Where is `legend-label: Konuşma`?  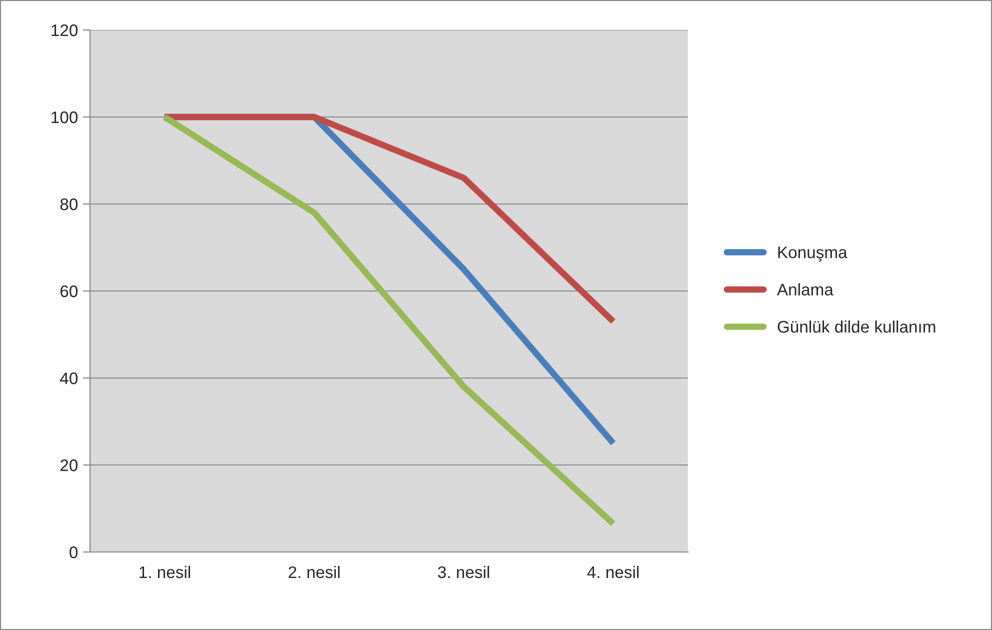
legend-label: Konuşma is located at coordinates (813, 254).